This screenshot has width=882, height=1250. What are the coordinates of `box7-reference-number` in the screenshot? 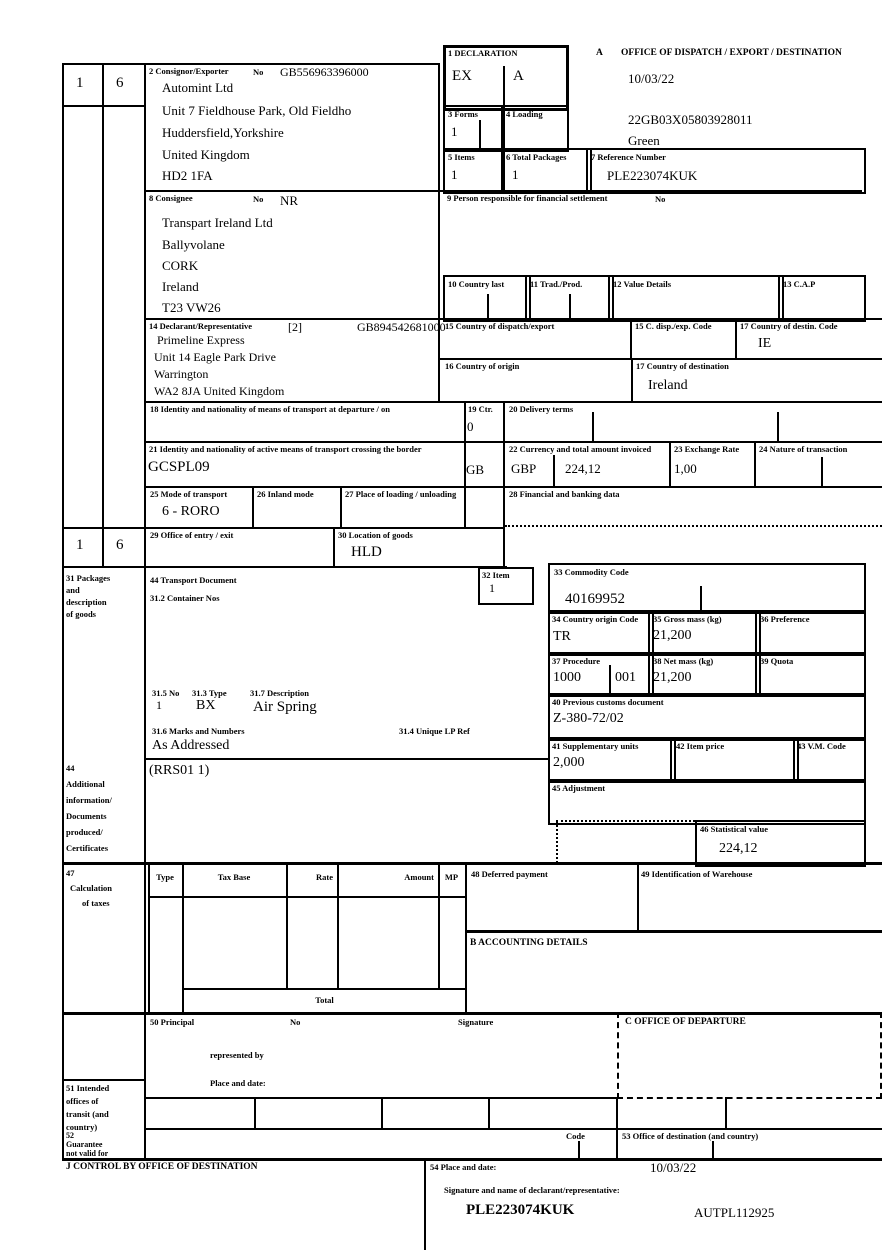 It's located at (726, 171).